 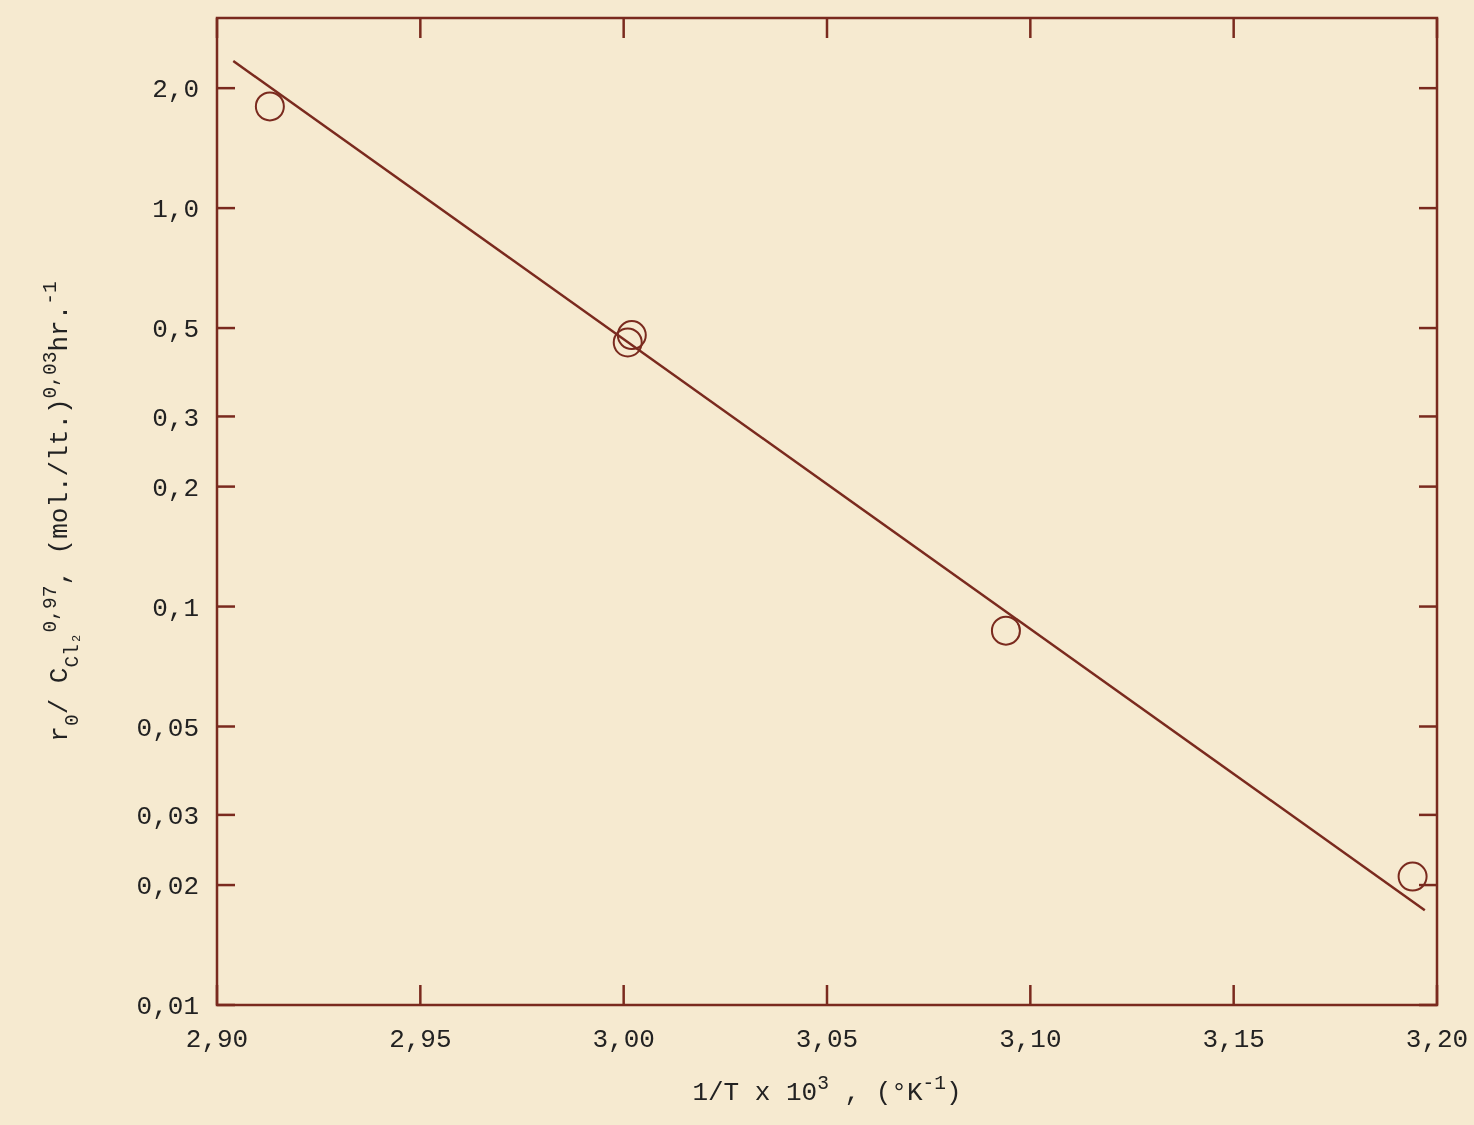 I want to click on y-tick-label: 0,02, so click(x=167, y=887).